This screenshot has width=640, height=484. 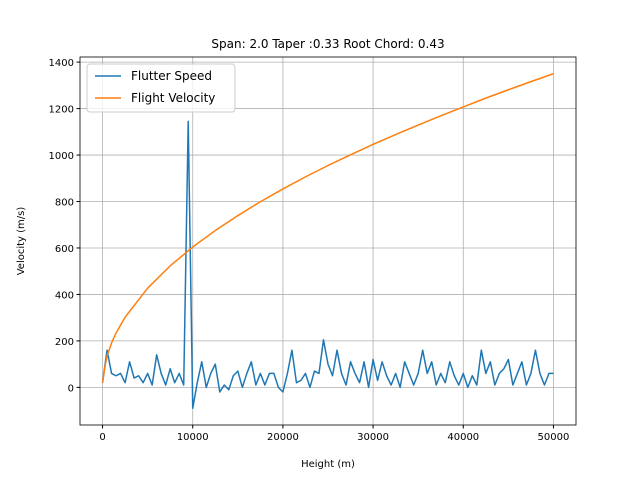 What do you see at coordinates (161, 88) in the screenshot?
I see `legend-box` at bounding box center [161, 88].